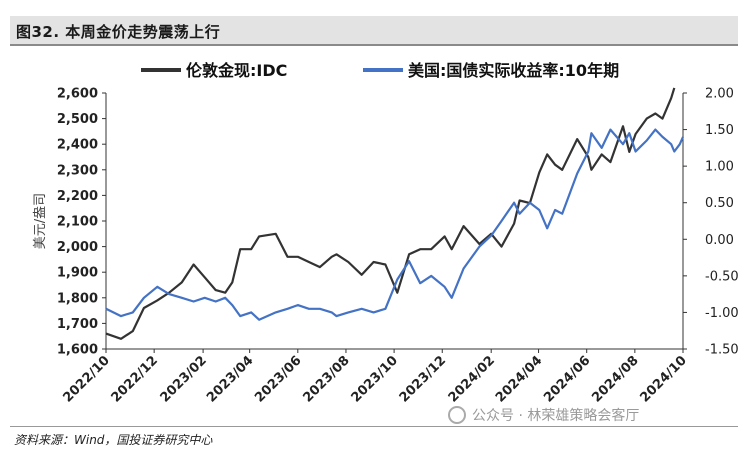 The width and height of the screenshot is (750, 466). Describe the element at coordinates (40, 221) in the screenshot. I see `left-axis-label: 美元/盎司` at that location.